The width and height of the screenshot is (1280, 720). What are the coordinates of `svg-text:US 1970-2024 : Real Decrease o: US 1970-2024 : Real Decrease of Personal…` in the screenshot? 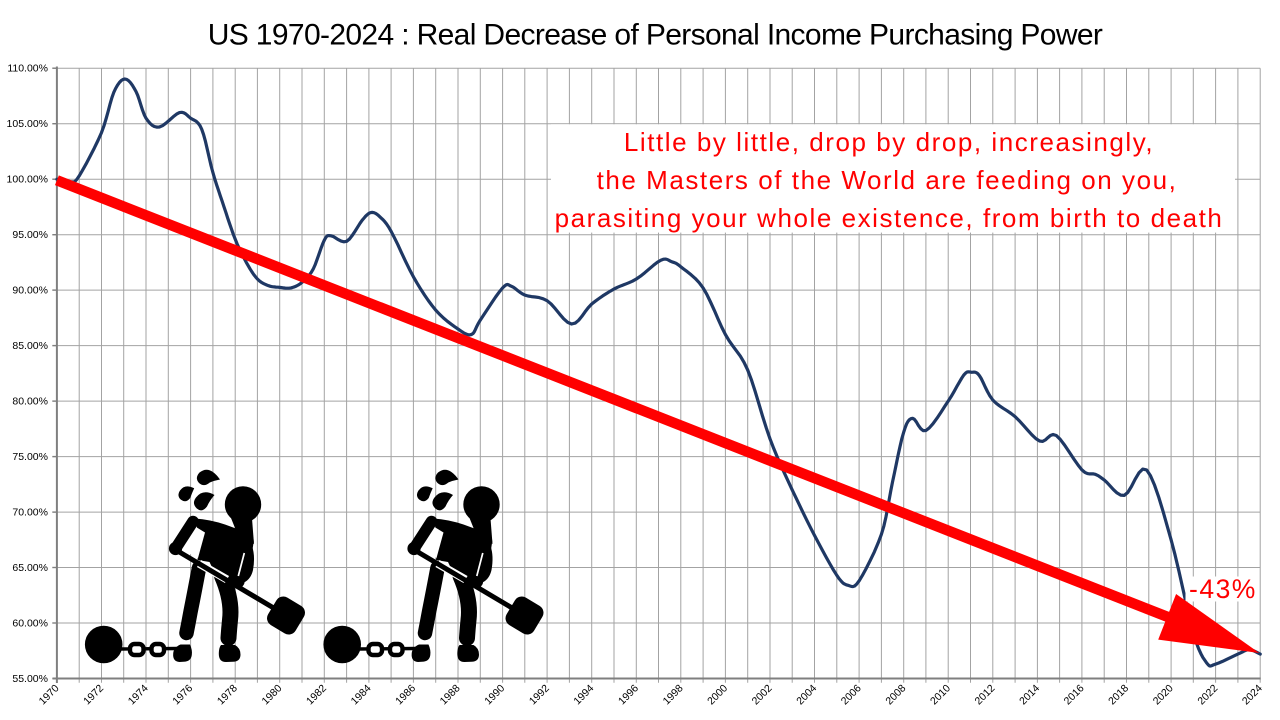 It's located at (655, 35).